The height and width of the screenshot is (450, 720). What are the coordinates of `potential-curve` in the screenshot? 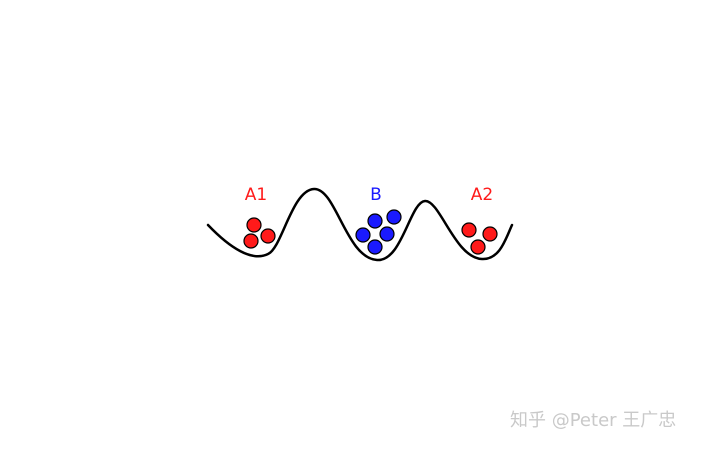 It's located at (360, 224).